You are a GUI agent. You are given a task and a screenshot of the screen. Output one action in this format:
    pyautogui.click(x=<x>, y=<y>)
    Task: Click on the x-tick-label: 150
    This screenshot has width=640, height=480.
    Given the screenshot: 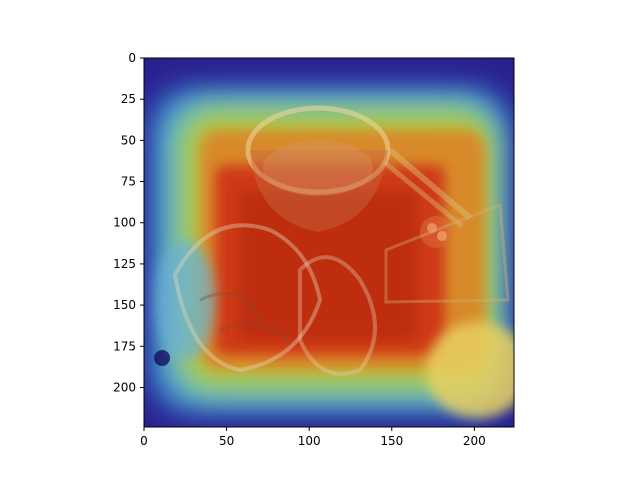 What is the action you would take?
    pyautogui.click(x=391, y=441)
    